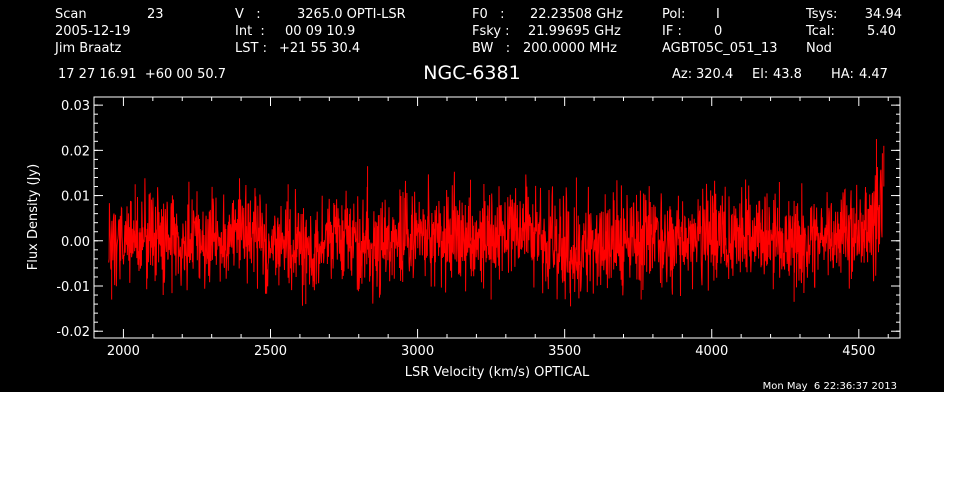 The width and height of the screenshot is (962, 490). Describe the element at coordinates (672, 31) in the screenshot. I see `if-label: IF :` at that location.